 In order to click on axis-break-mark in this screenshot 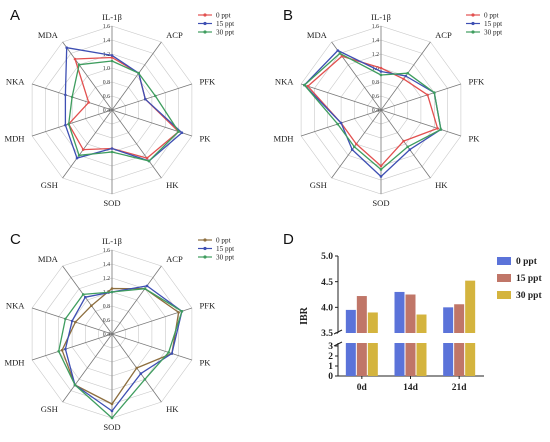, I will do `click(338, 344)`.